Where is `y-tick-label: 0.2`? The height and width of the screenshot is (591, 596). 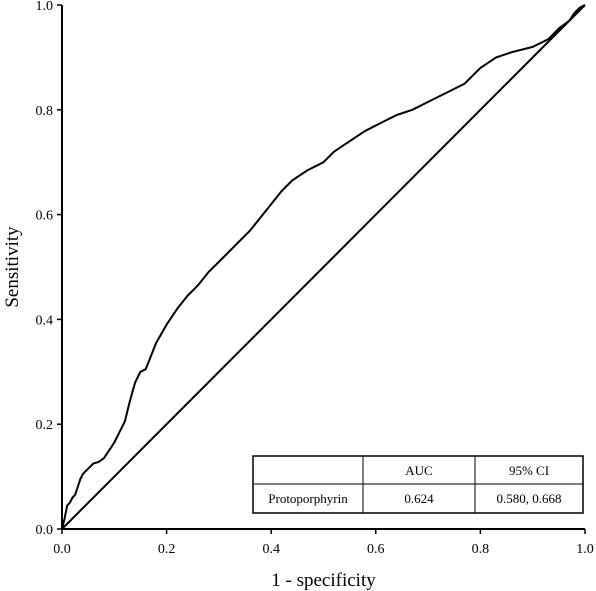
y-tick-label: 0.2 is located at coordinates (45, 425).